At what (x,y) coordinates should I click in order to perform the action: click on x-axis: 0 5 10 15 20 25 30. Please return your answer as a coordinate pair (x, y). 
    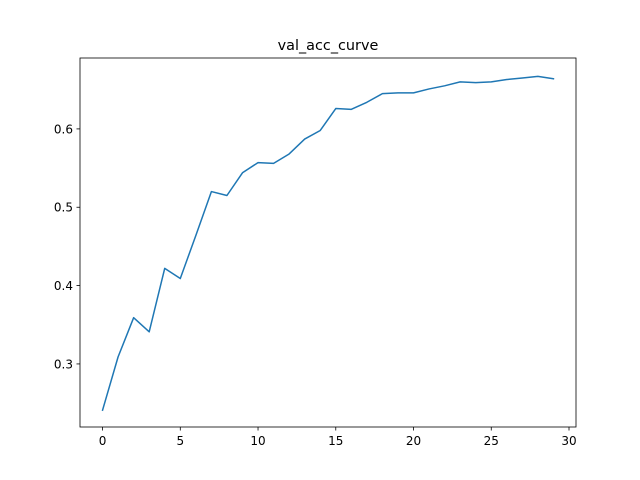
    Looking at the image, I should click on (338, 437).